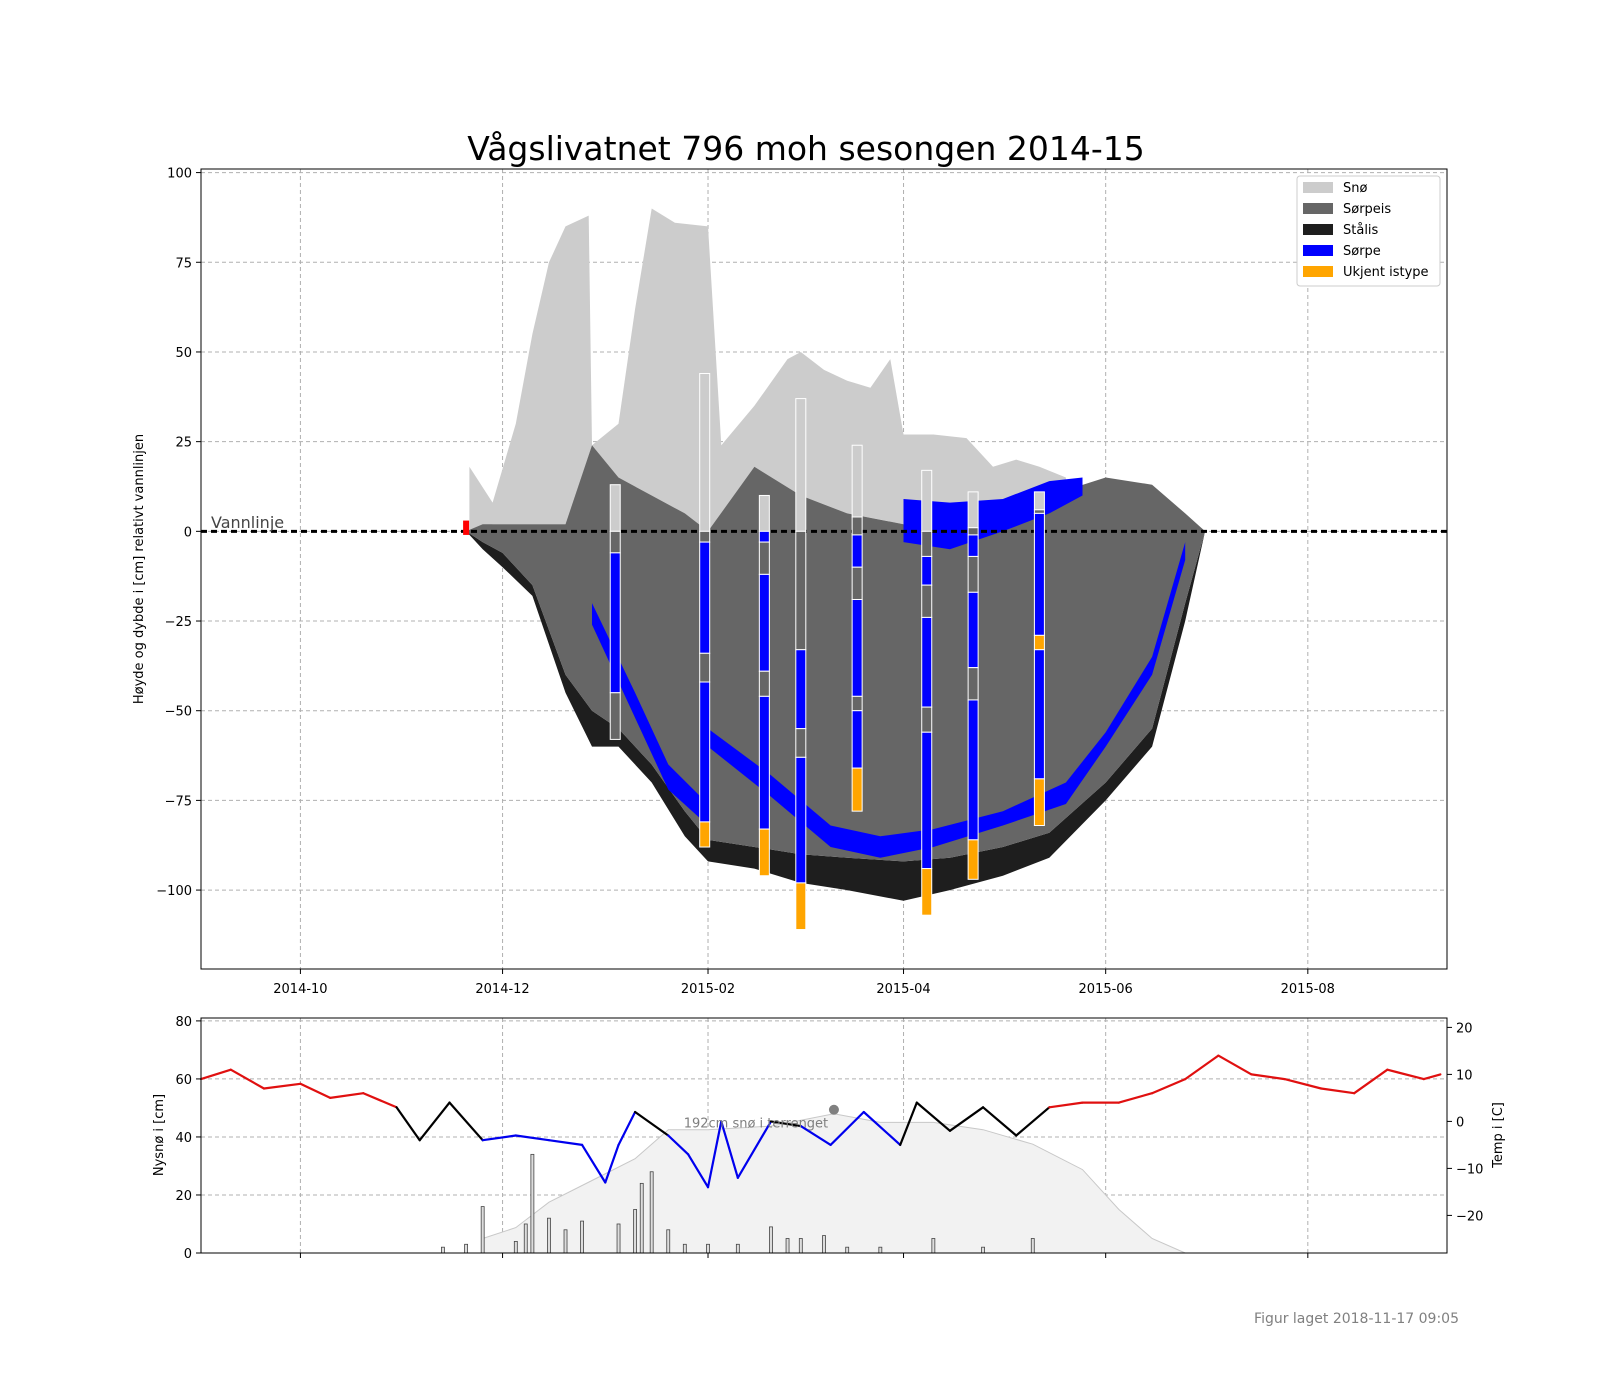  I want to click on terrain-snow-depth-area, so click(834, 1183).